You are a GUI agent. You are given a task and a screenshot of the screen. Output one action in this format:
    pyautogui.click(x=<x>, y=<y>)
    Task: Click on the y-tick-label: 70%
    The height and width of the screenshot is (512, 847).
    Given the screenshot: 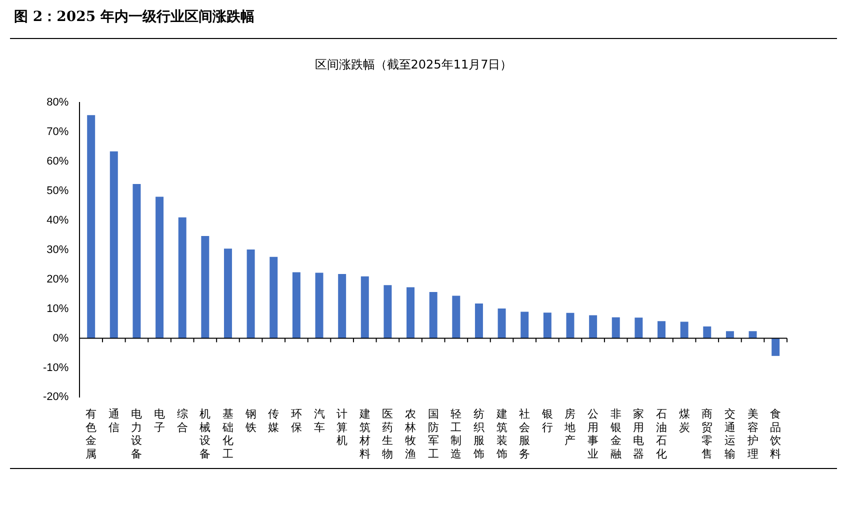 What is the action you would take?
    pyautogui.click(x=57, y=132)
    